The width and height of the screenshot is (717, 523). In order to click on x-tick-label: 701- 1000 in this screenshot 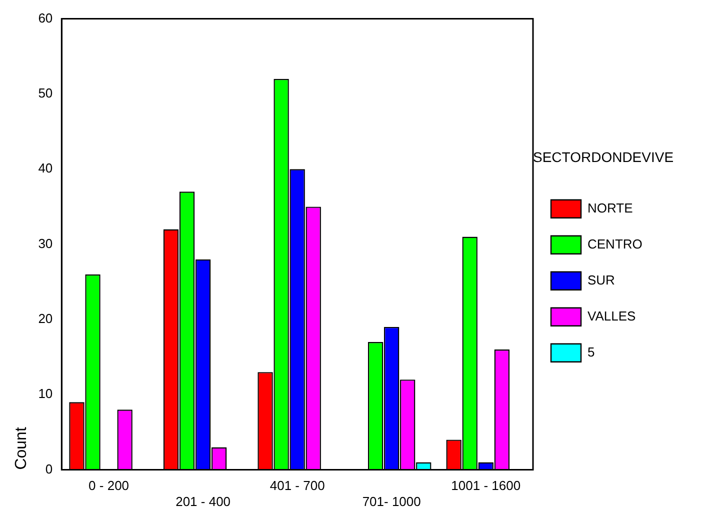, I will do `click(391, 501)`.